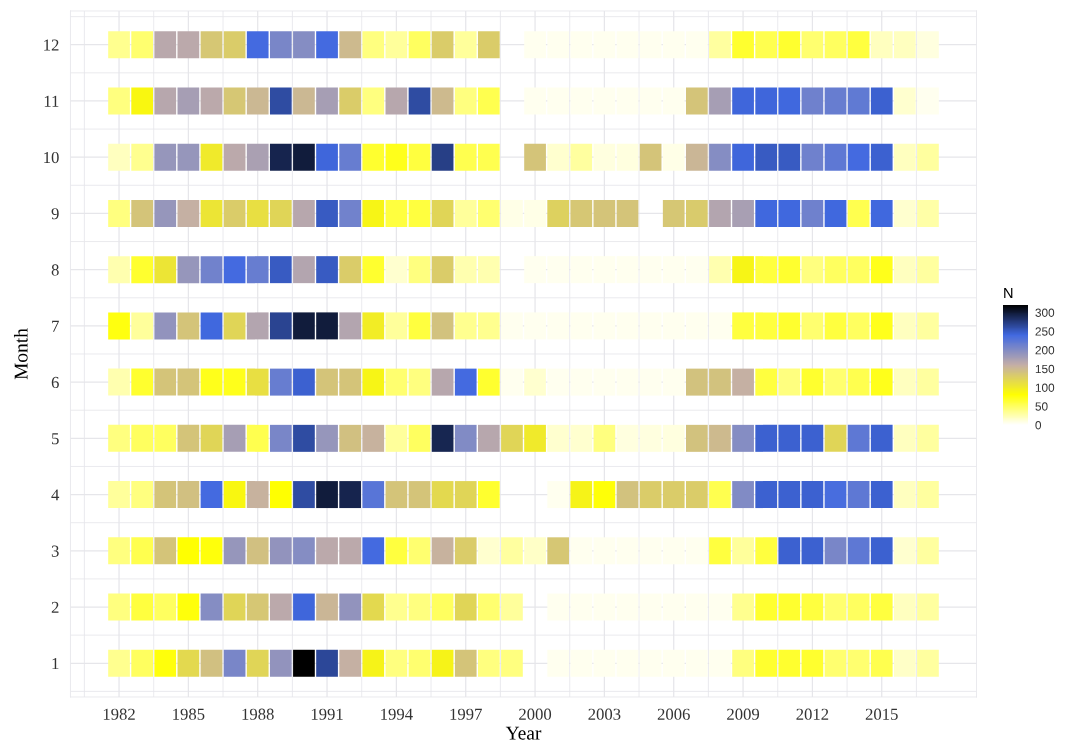 This screenshot has height=751, width=1068. Describe the element at coordinates (466, 714) in the screenshot. I see `x-tick-label: 1997` at that location.